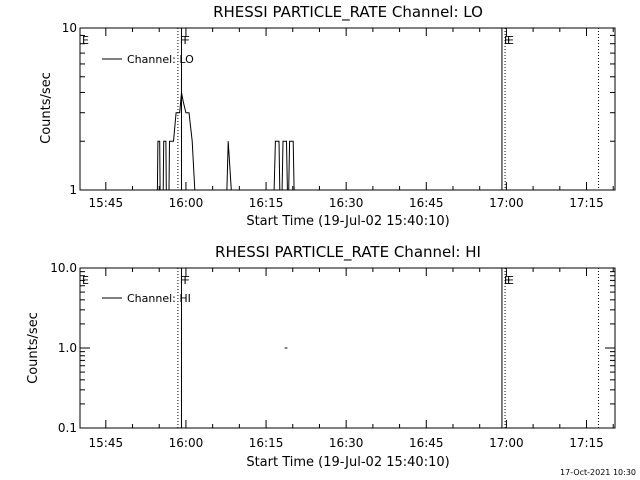  Describe the element at coordinates (347, 221) in the screenshot. I see `x-axis-label-lo: Start Time (19-Jul-02 15:40:10)` at that location.